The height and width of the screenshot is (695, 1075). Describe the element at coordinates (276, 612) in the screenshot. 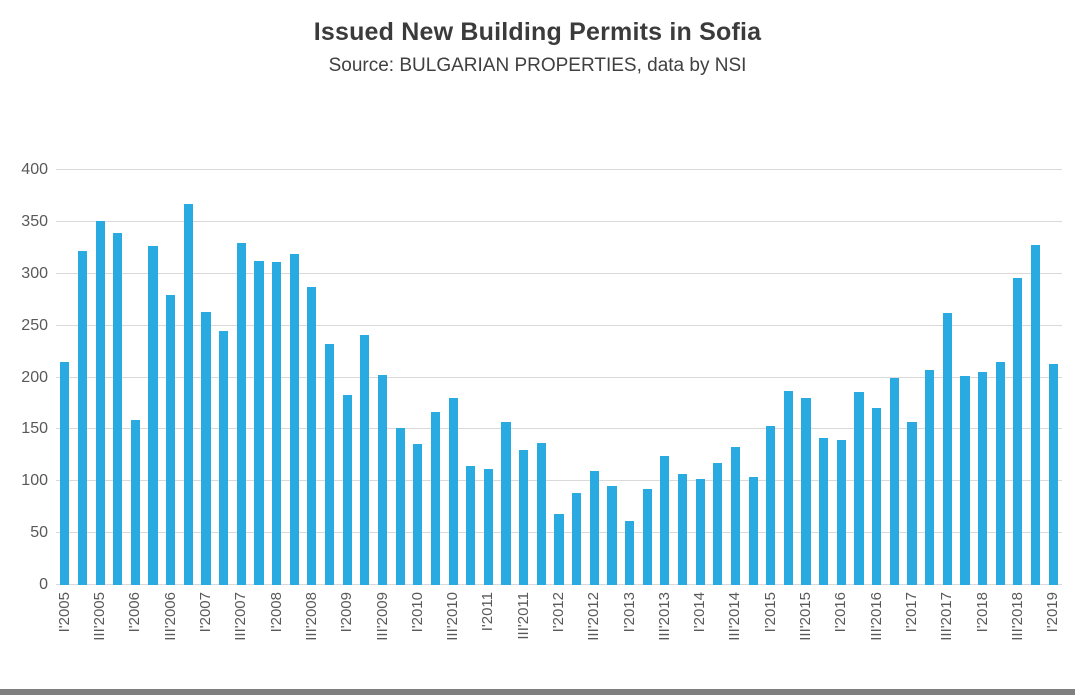

I see `x-tick-label: I'2008` at that location.